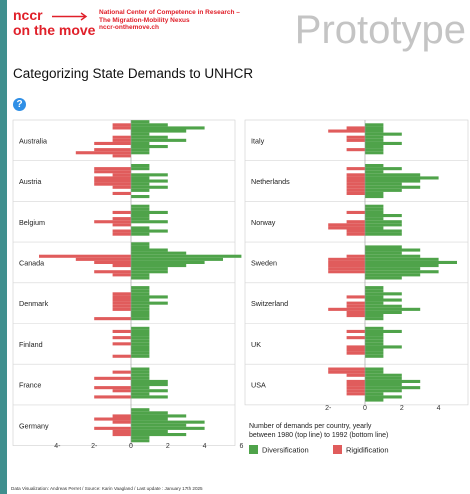 The width and height of the screenshot is (470, 494). I want to click on country-label: Switzerland, so click(269, 303).